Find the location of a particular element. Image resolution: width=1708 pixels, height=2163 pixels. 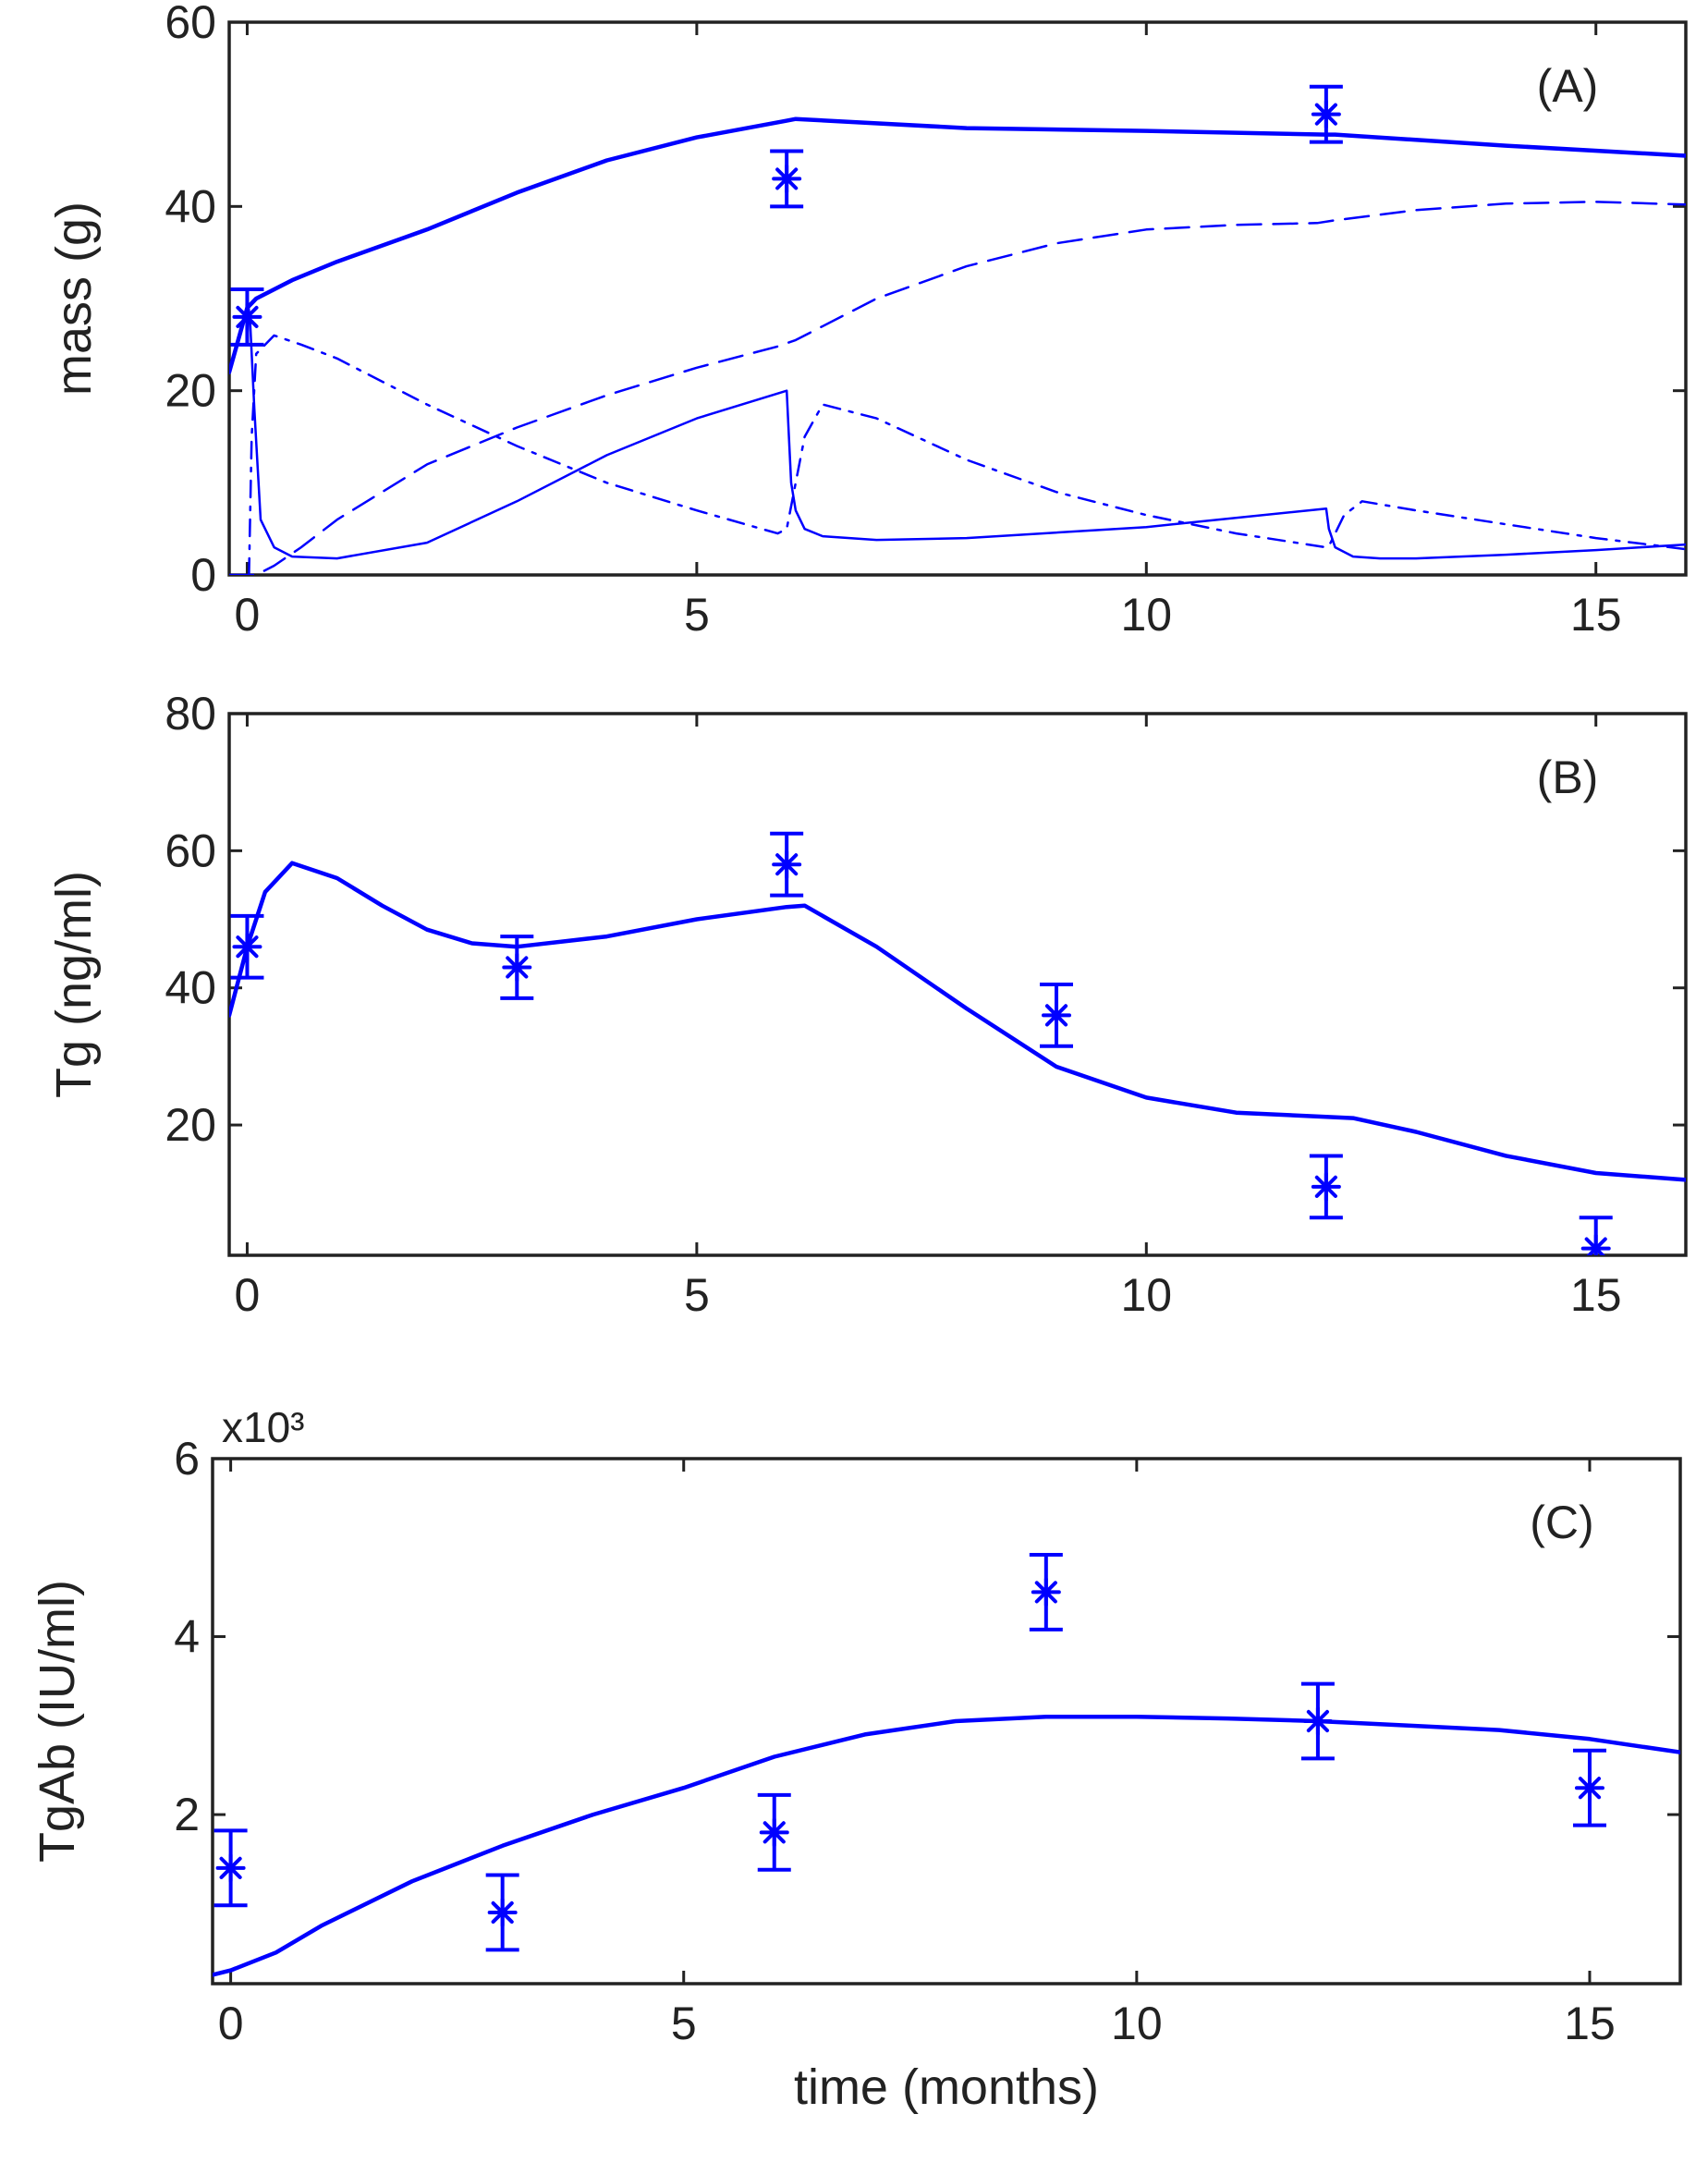

panel-2-series-1-line is located at coordinates (958, 1022).